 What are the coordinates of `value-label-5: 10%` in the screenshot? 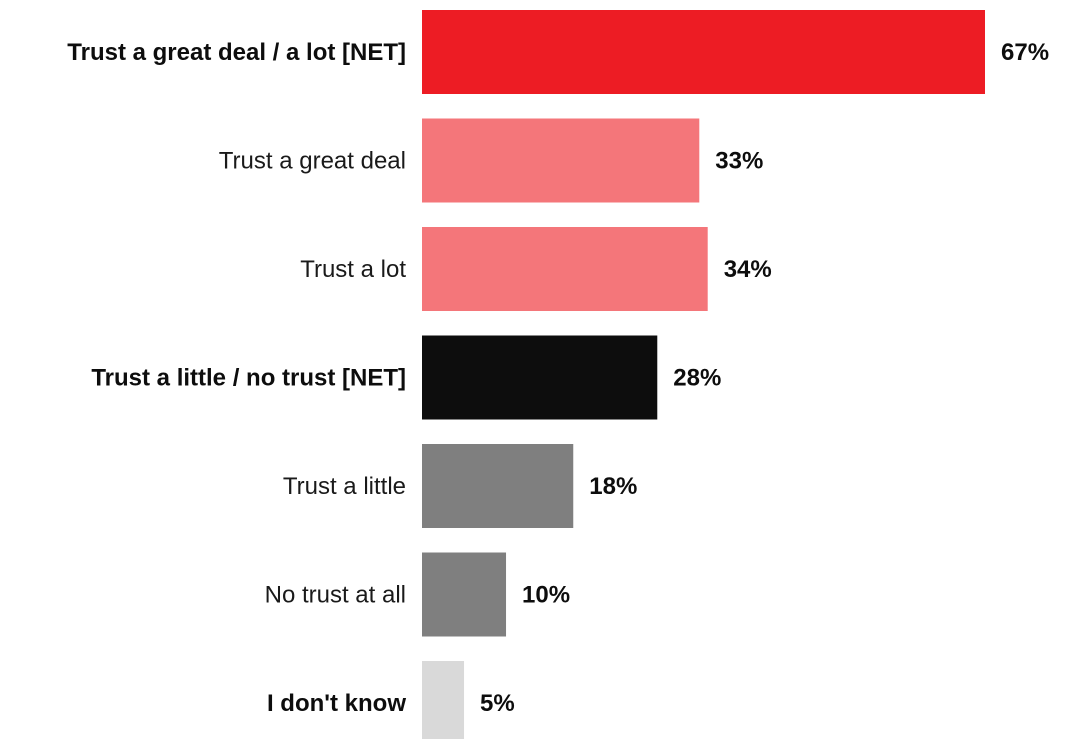 It's located at (546, 595).